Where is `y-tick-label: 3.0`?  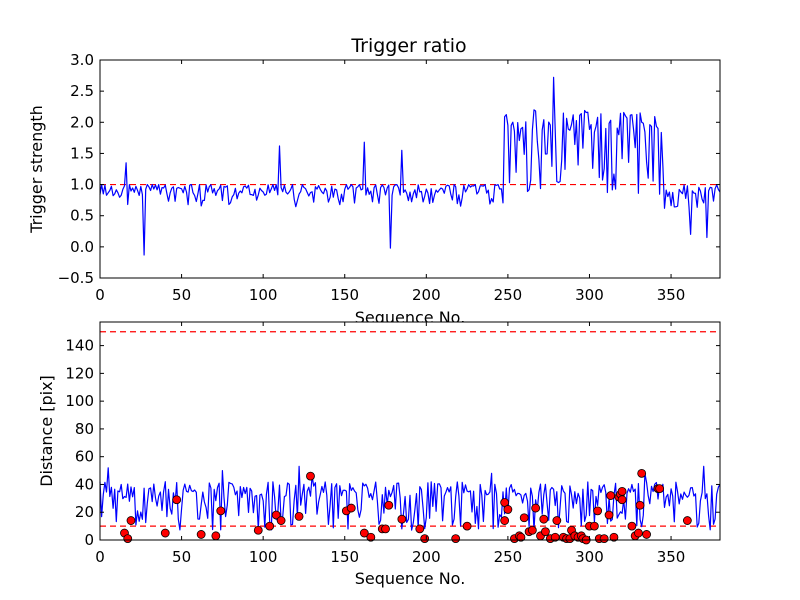
y-tick-label: 3.0 is located at coordinates (82, 60).